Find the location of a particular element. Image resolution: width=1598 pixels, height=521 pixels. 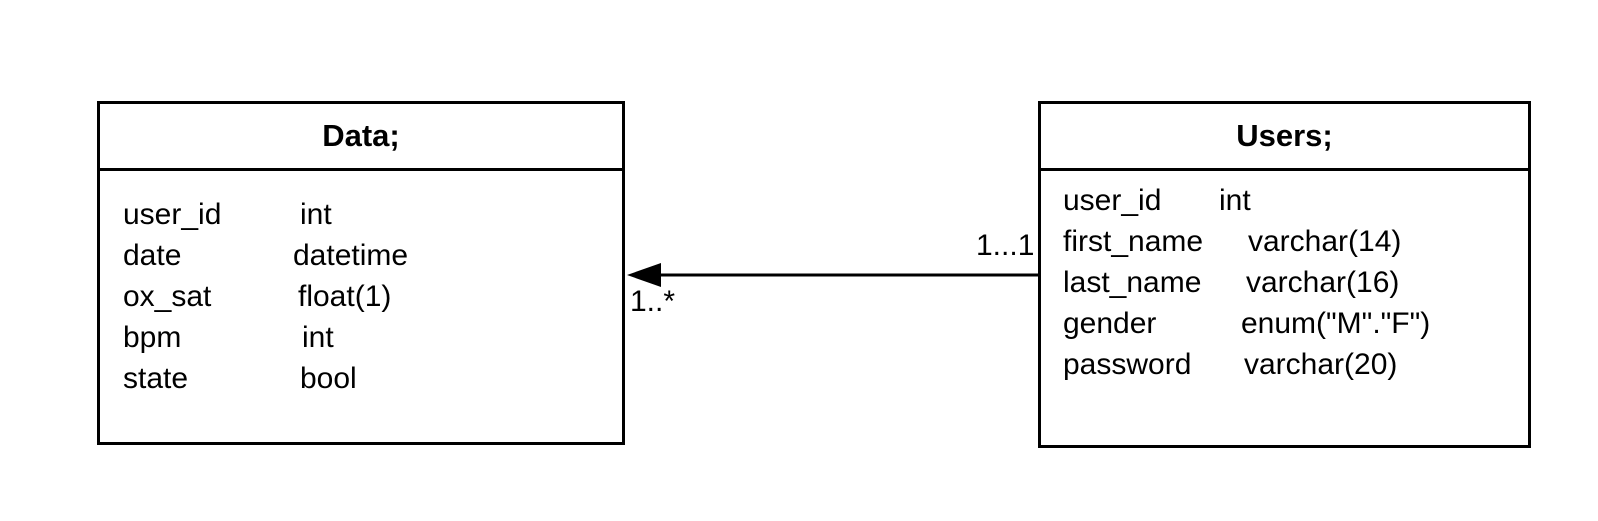

source-multiplicity-label: 1...1 is located at coordinates (1005, 245).